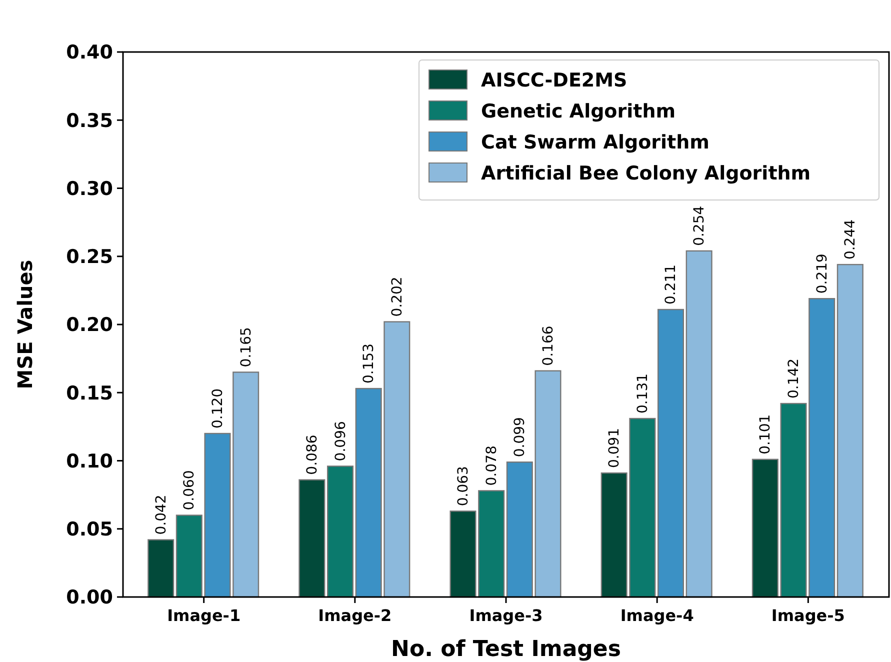 Image resolution: width=891 pixels, height=662 pixels. Describe the element at coordinates (190, 490) in the screenshot. I see `data-label: 0.060` at that location.